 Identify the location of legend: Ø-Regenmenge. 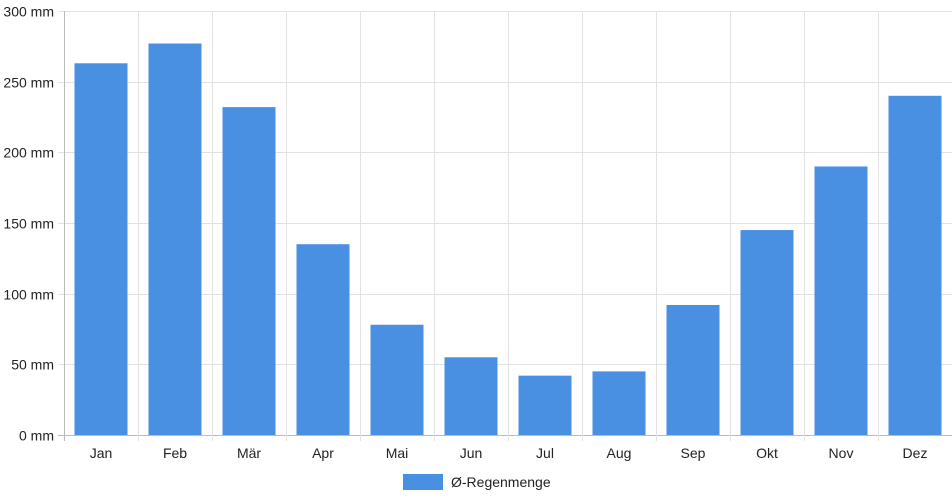
(477, 482).